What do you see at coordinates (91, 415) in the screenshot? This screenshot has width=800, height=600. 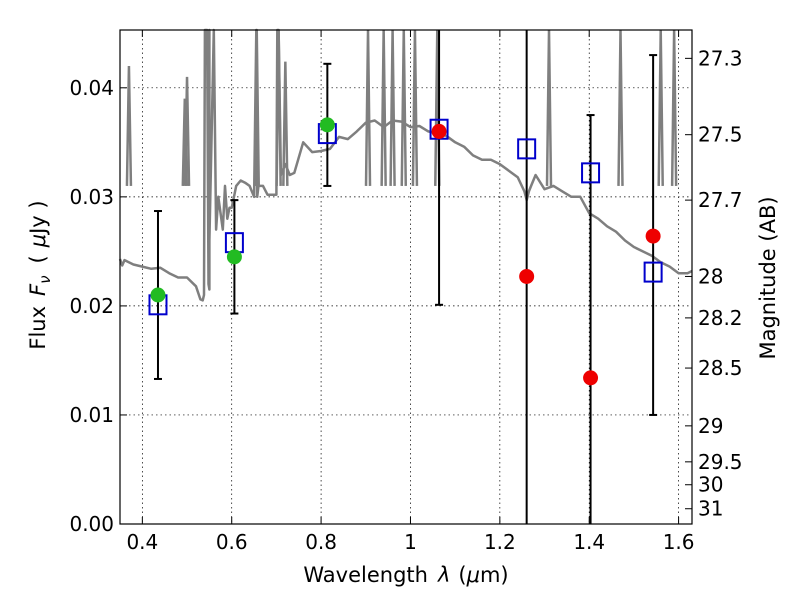 I see `y-tick-label: 0.01` at bounding box center [91, 415].